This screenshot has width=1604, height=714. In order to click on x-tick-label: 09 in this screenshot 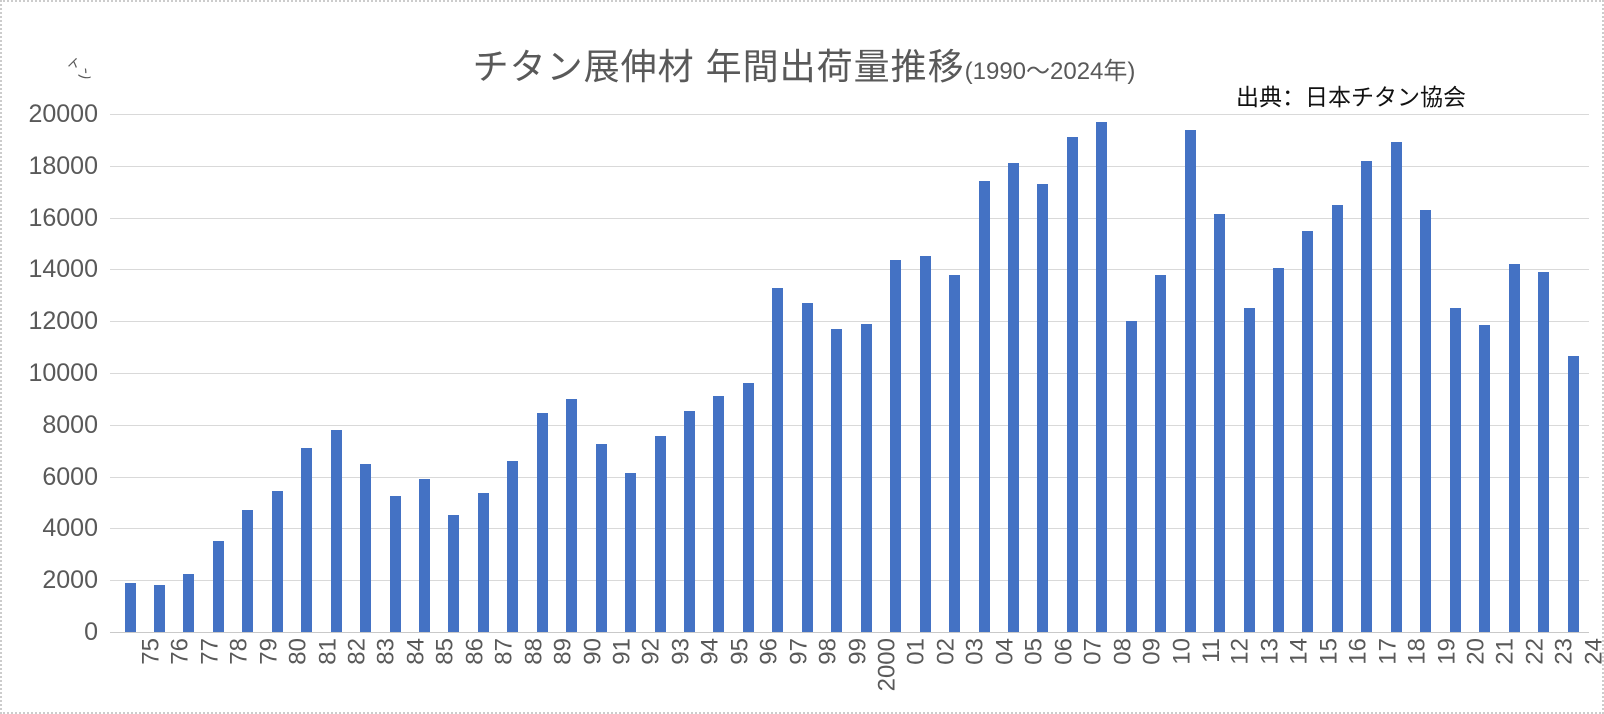, I will do `click(1152, 651)`.